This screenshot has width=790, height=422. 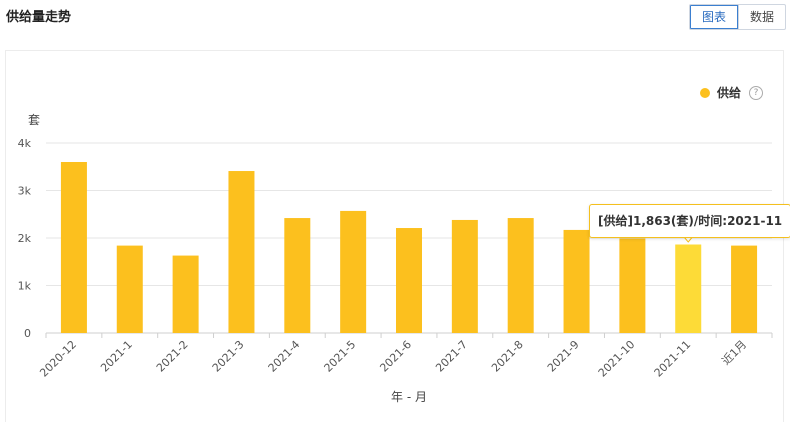 I want to click on x-tick-label: 2021-4, so click(x=284, y=356).